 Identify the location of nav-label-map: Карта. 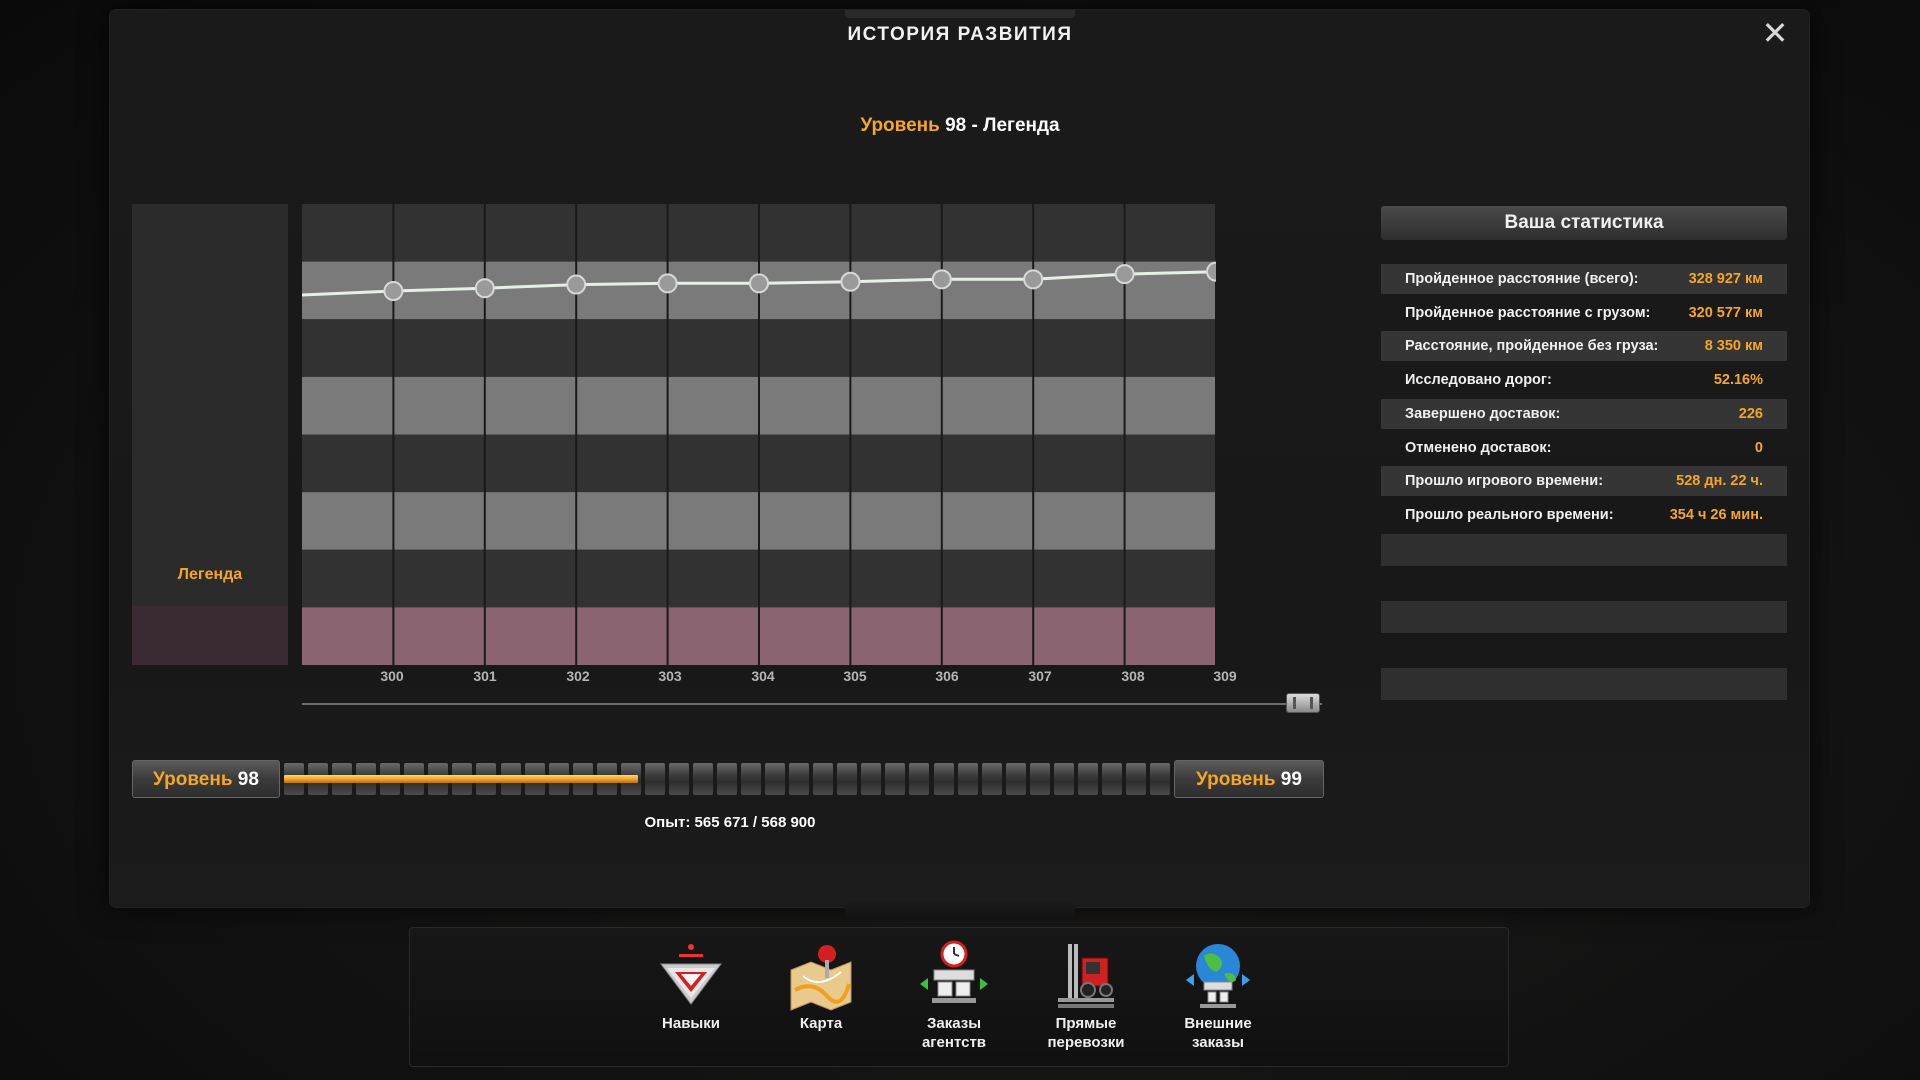
(821, 1023).